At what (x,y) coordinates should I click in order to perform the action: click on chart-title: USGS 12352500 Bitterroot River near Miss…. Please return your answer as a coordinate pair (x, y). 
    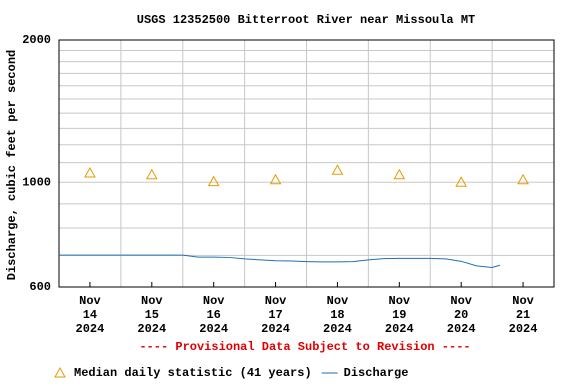
    Looking at the image, I should click on (306, 20).